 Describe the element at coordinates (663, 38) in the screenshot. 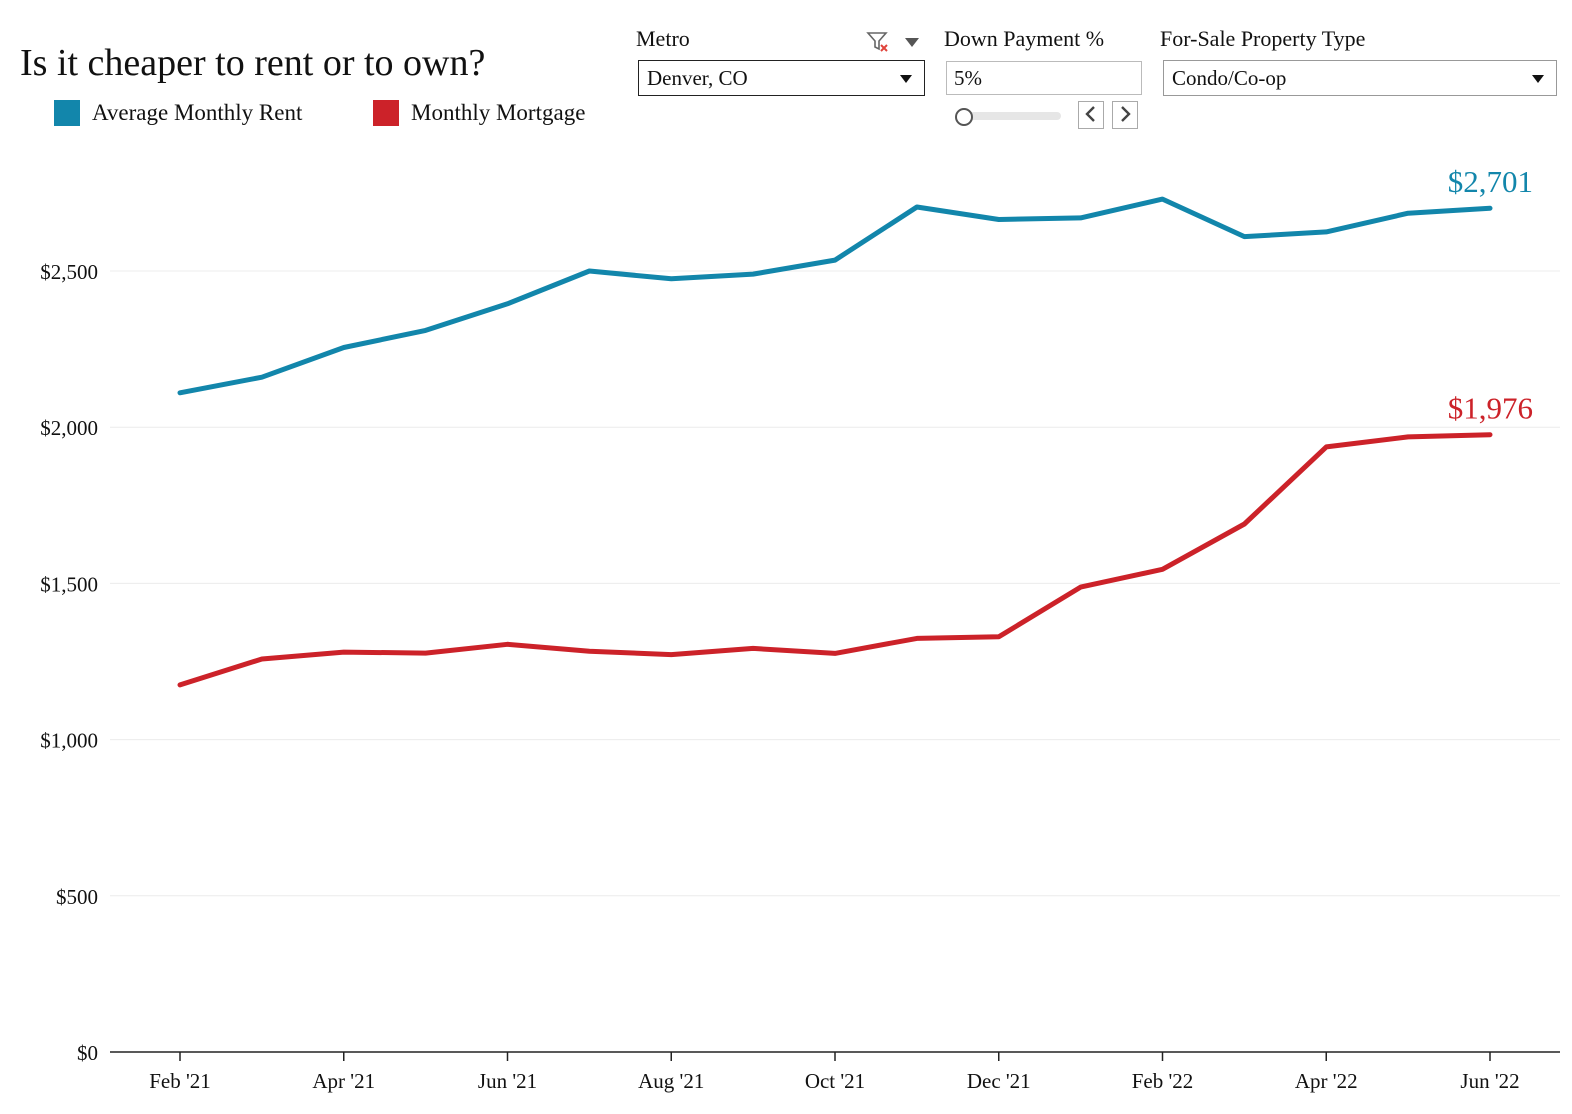

I see `metro-label: Metro` at that location.